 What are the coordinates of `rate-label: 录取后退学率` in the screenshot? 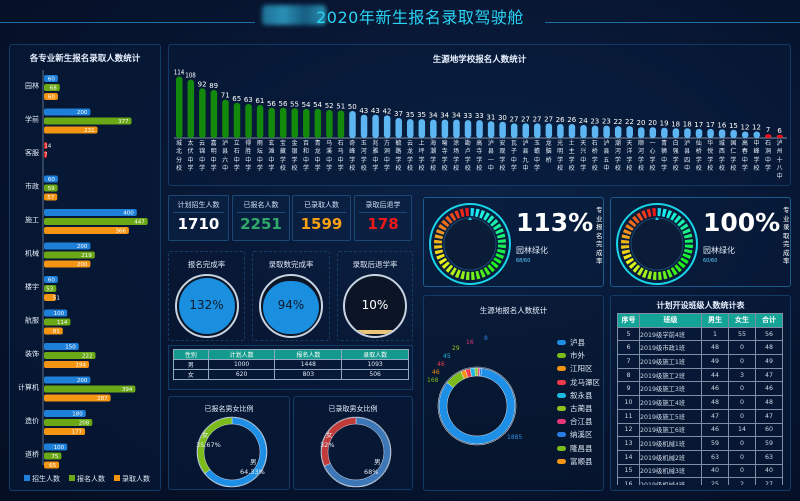 It's located at (375, 264).